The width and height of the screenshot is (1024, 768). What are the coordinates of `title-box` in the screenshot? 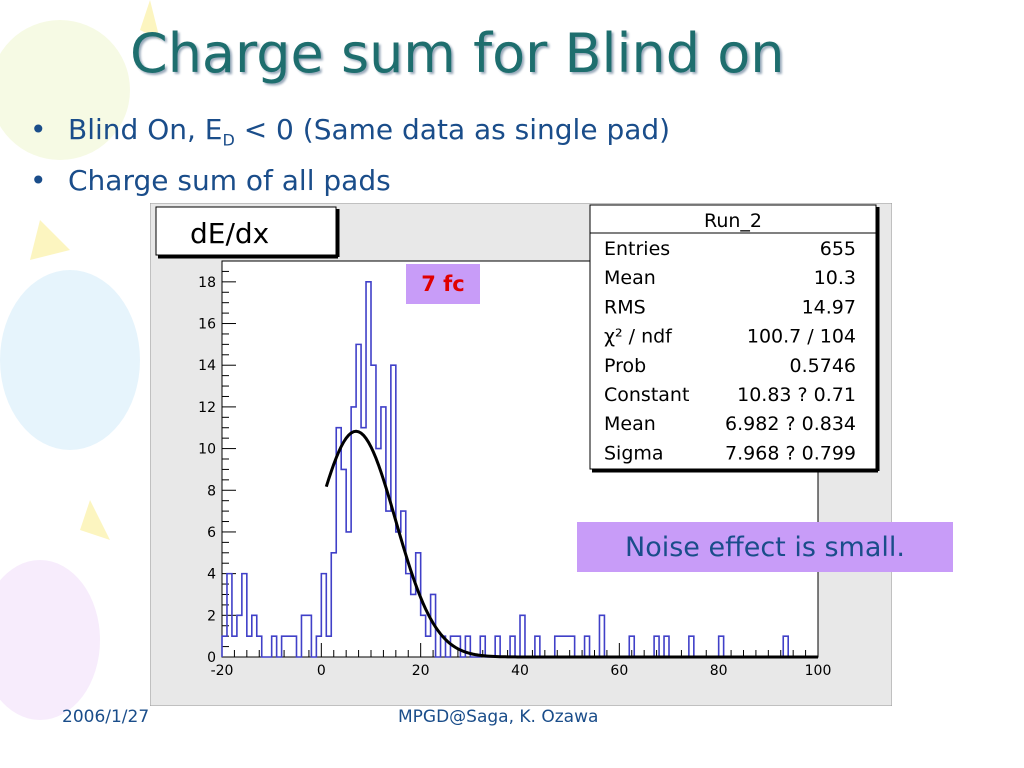 It's located at (246, 231).